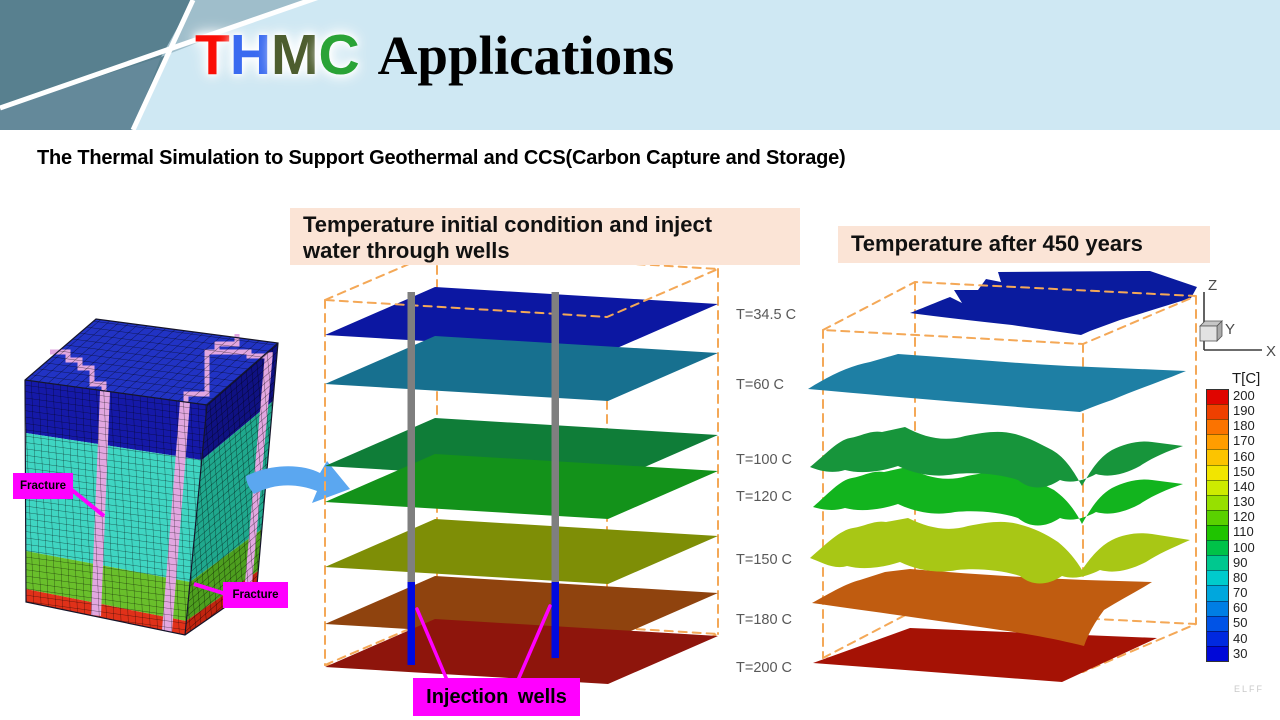 This screenshot has width=1280, height=720. What do you see at coordinates (997, 243) in the screenshot?
I see `caption-after-line: Temperature after 450 years` at bounding box center [997, 243].